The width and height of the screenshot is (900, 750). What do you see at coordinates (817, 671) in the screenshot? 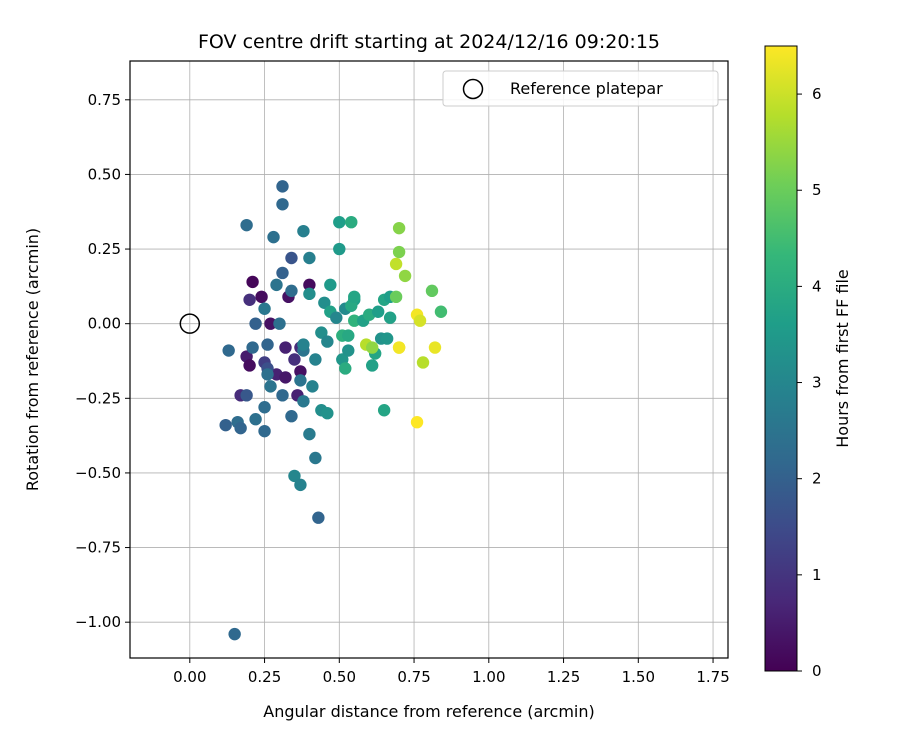
I see `colorbar-tick-label: 0` at bounding box center [817, 671].